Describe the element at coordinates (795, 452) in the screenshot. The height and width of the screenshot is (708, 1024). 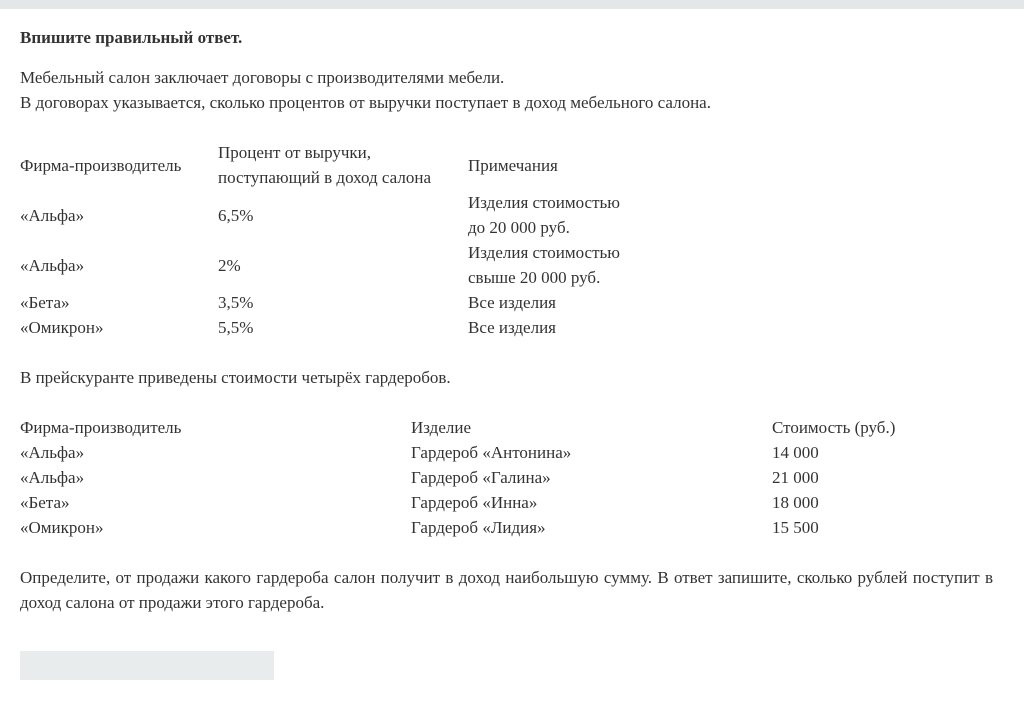
I see `cell-cost: 14 000` at that location.